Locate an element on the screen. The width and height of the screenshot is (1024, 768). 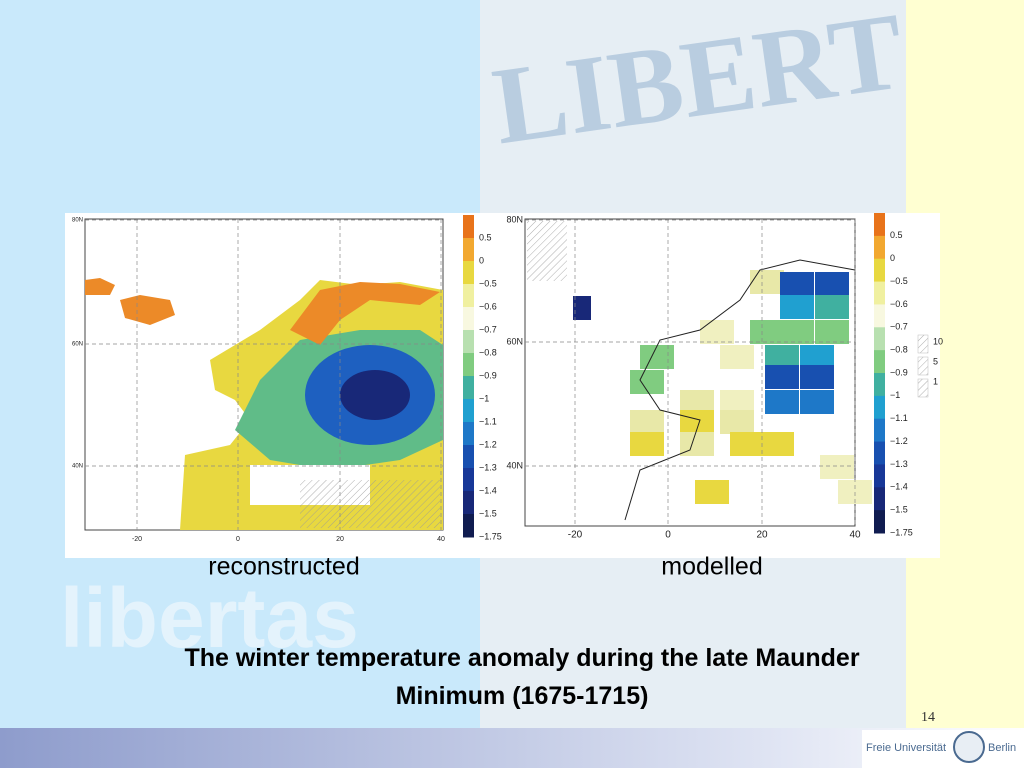
hatch-label: 5 is located at coordinates (935, 361).